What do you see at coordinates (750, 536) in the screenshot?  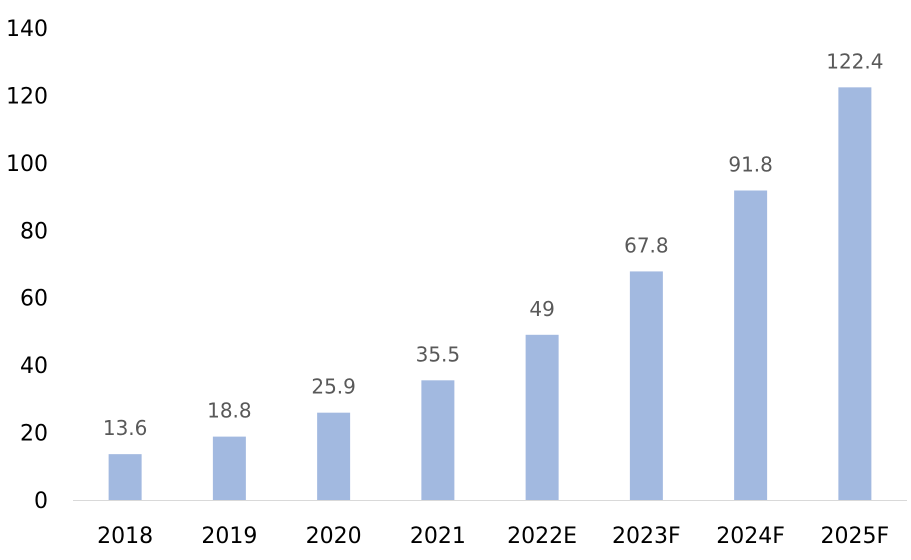 I see `x-tick-label: 2024F` at bounding box center [750, 536].